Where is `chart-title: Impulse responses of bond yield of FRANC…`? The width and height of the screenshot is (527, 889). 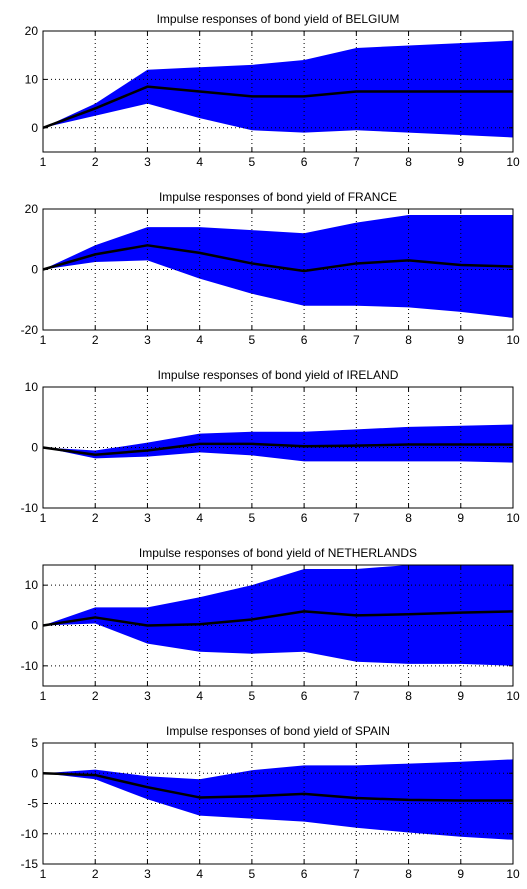 chart-title: Impulse responses of bond yield of FRANC… is located at coordinates (278, 197).